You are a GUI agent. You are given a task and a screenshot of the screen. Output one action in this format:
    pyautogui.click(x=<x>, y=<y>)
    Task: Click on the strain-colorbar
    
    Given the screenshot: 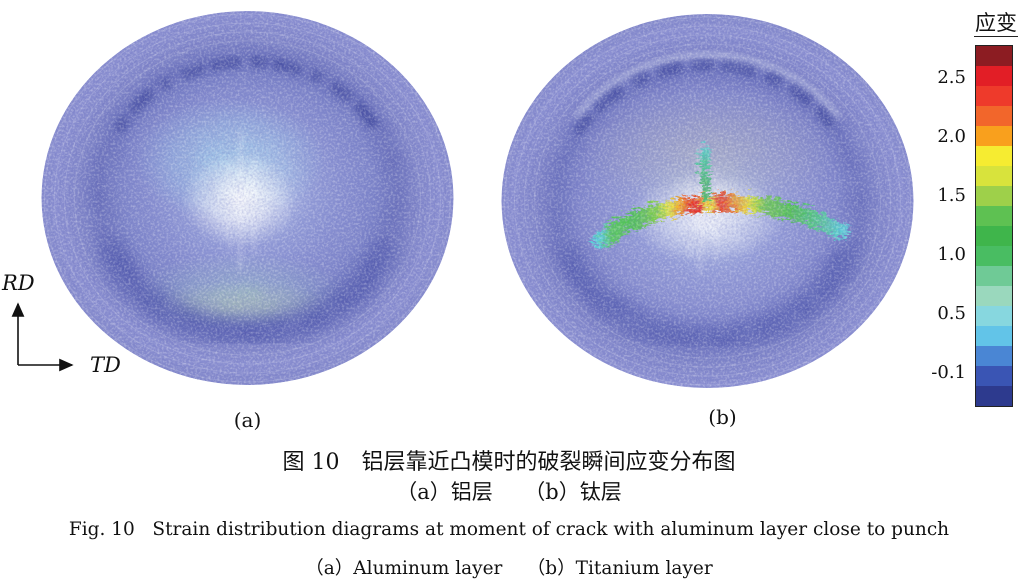 What is the action you would take?
    pyautogui.click(x=994, y=226)
    